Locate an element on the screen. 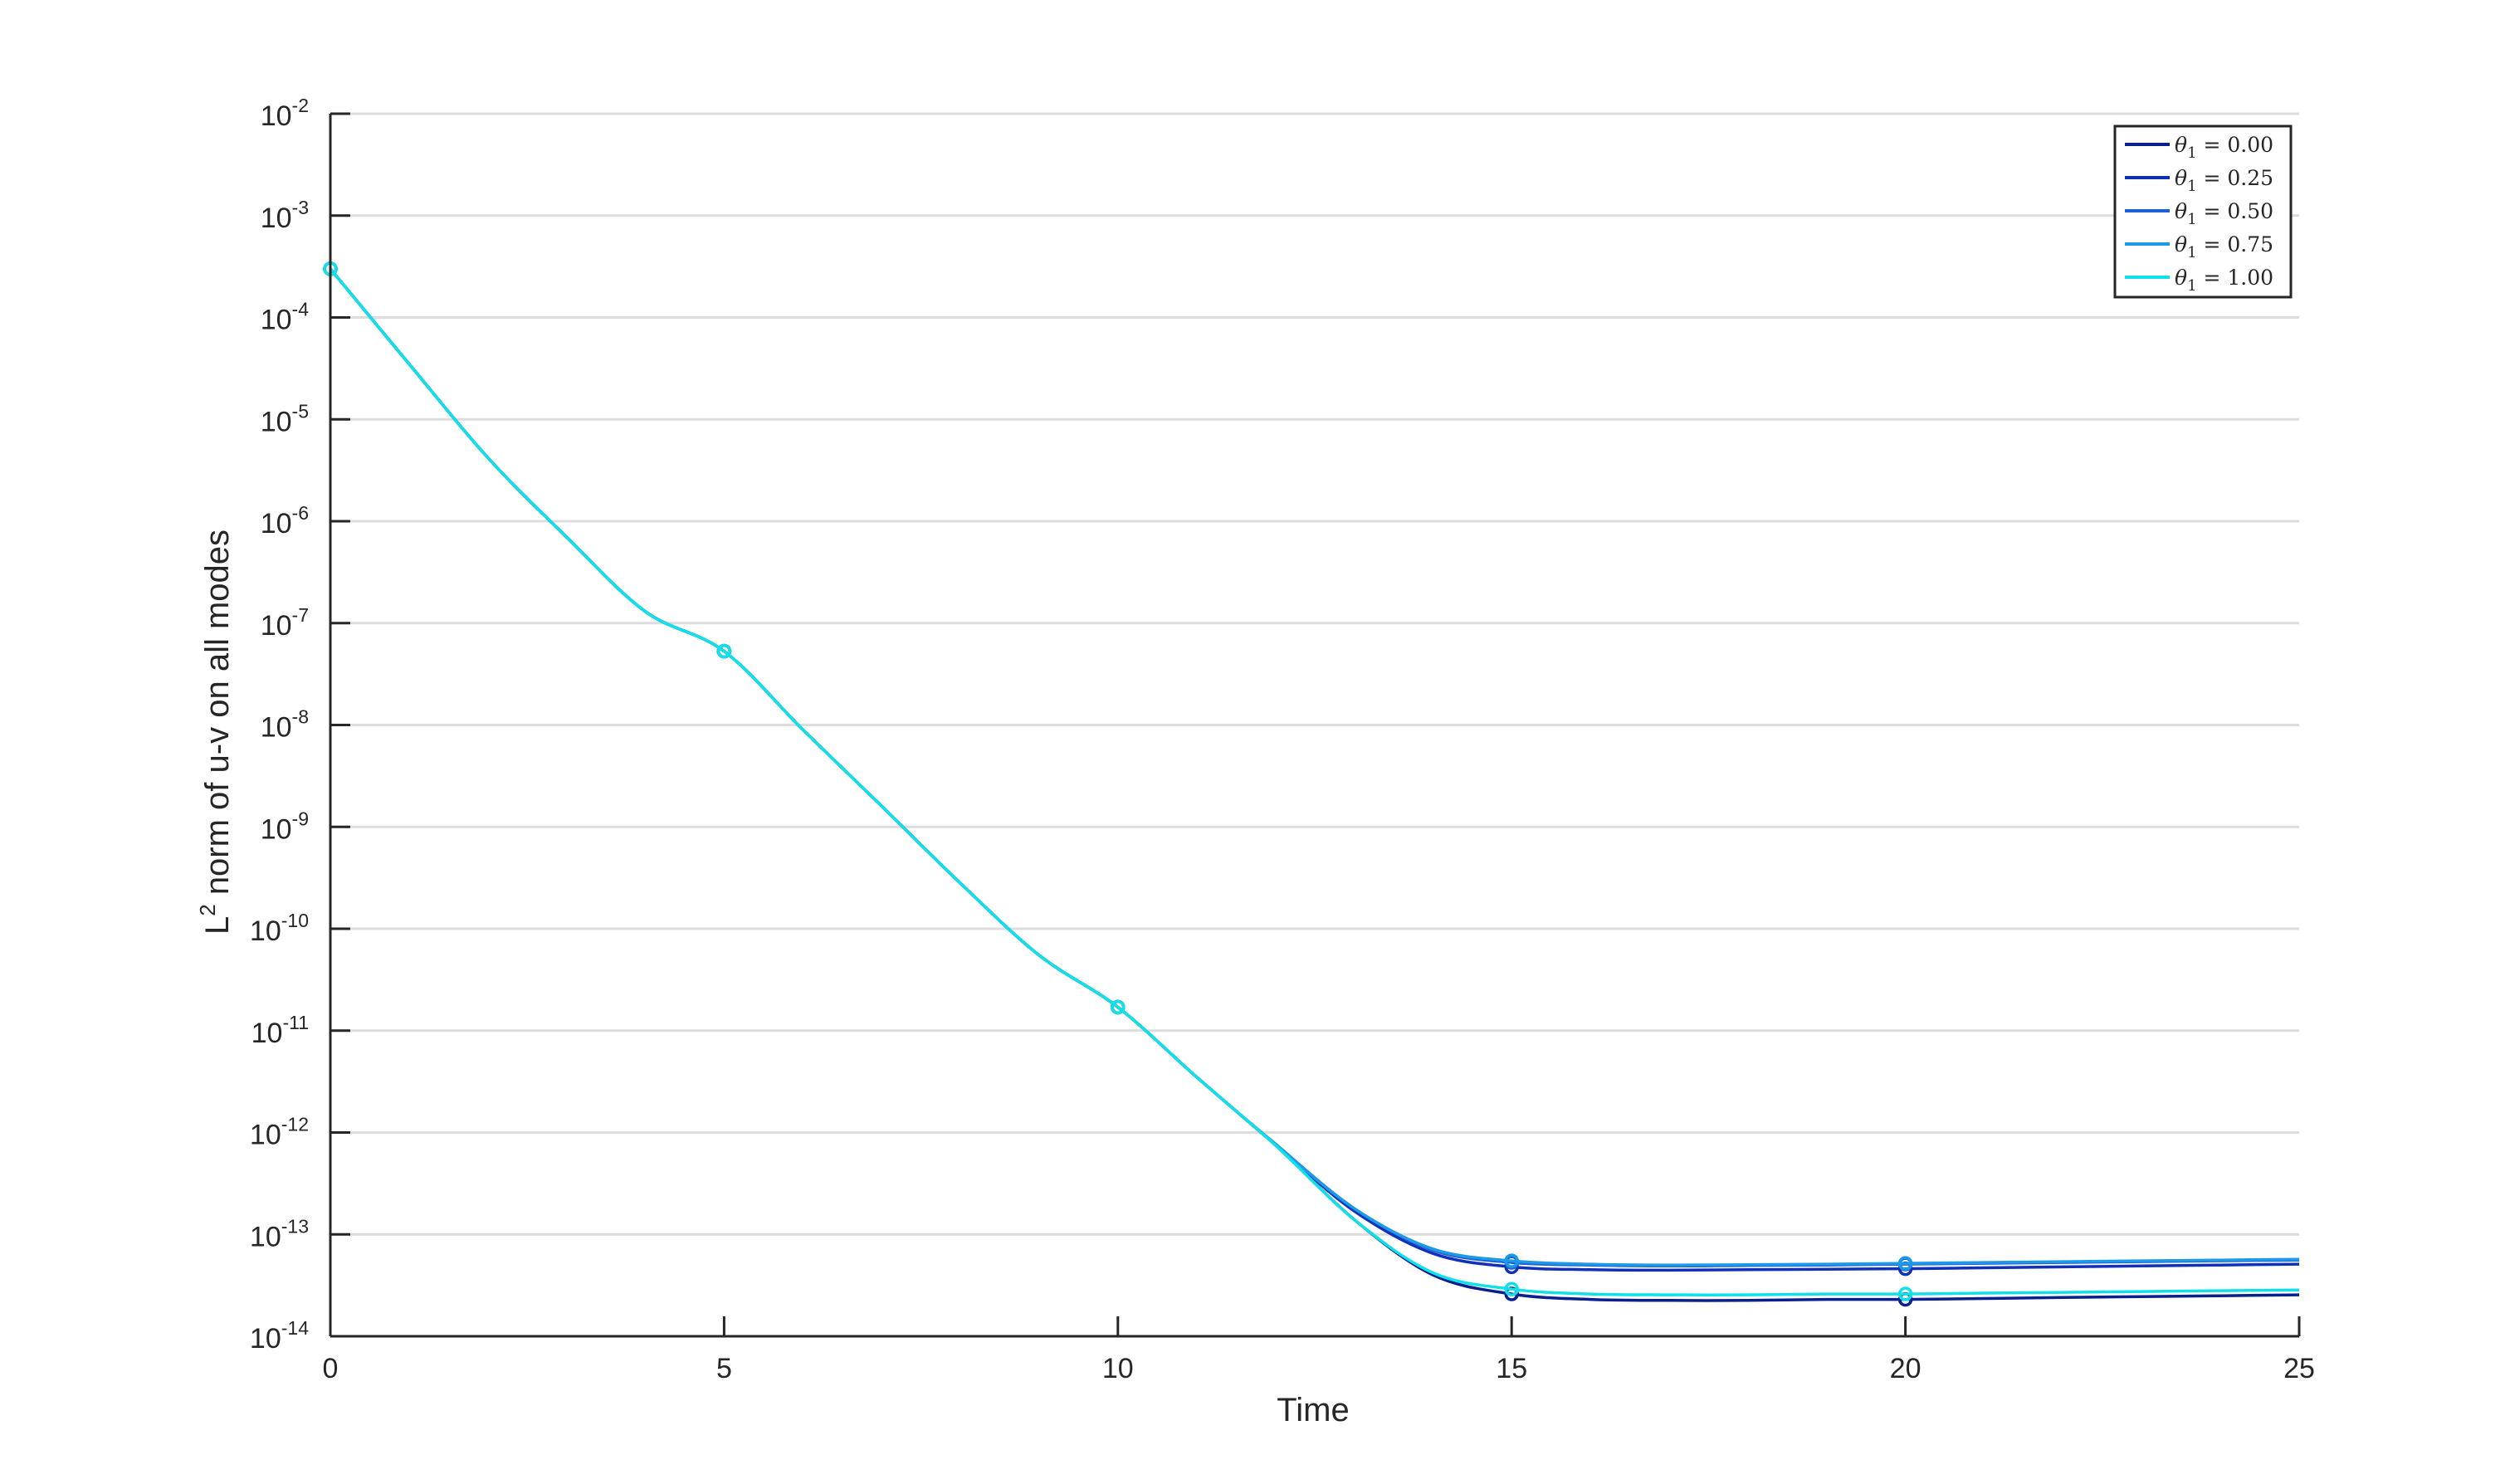 This screenshot has width=2510, height=1484. legend-value: = 0.75 is located at coordinates (2236, 244).